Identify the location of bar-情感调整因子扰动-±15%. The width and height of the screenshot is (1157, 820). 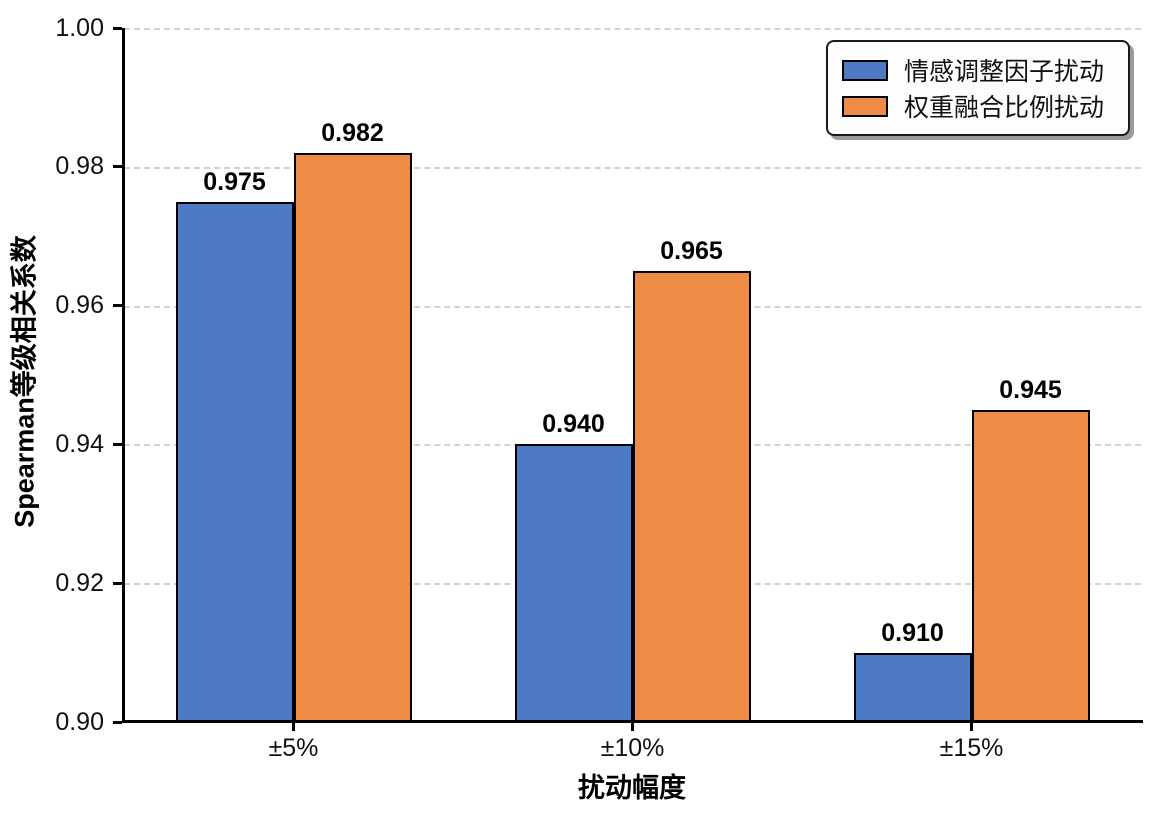
(912, 687).